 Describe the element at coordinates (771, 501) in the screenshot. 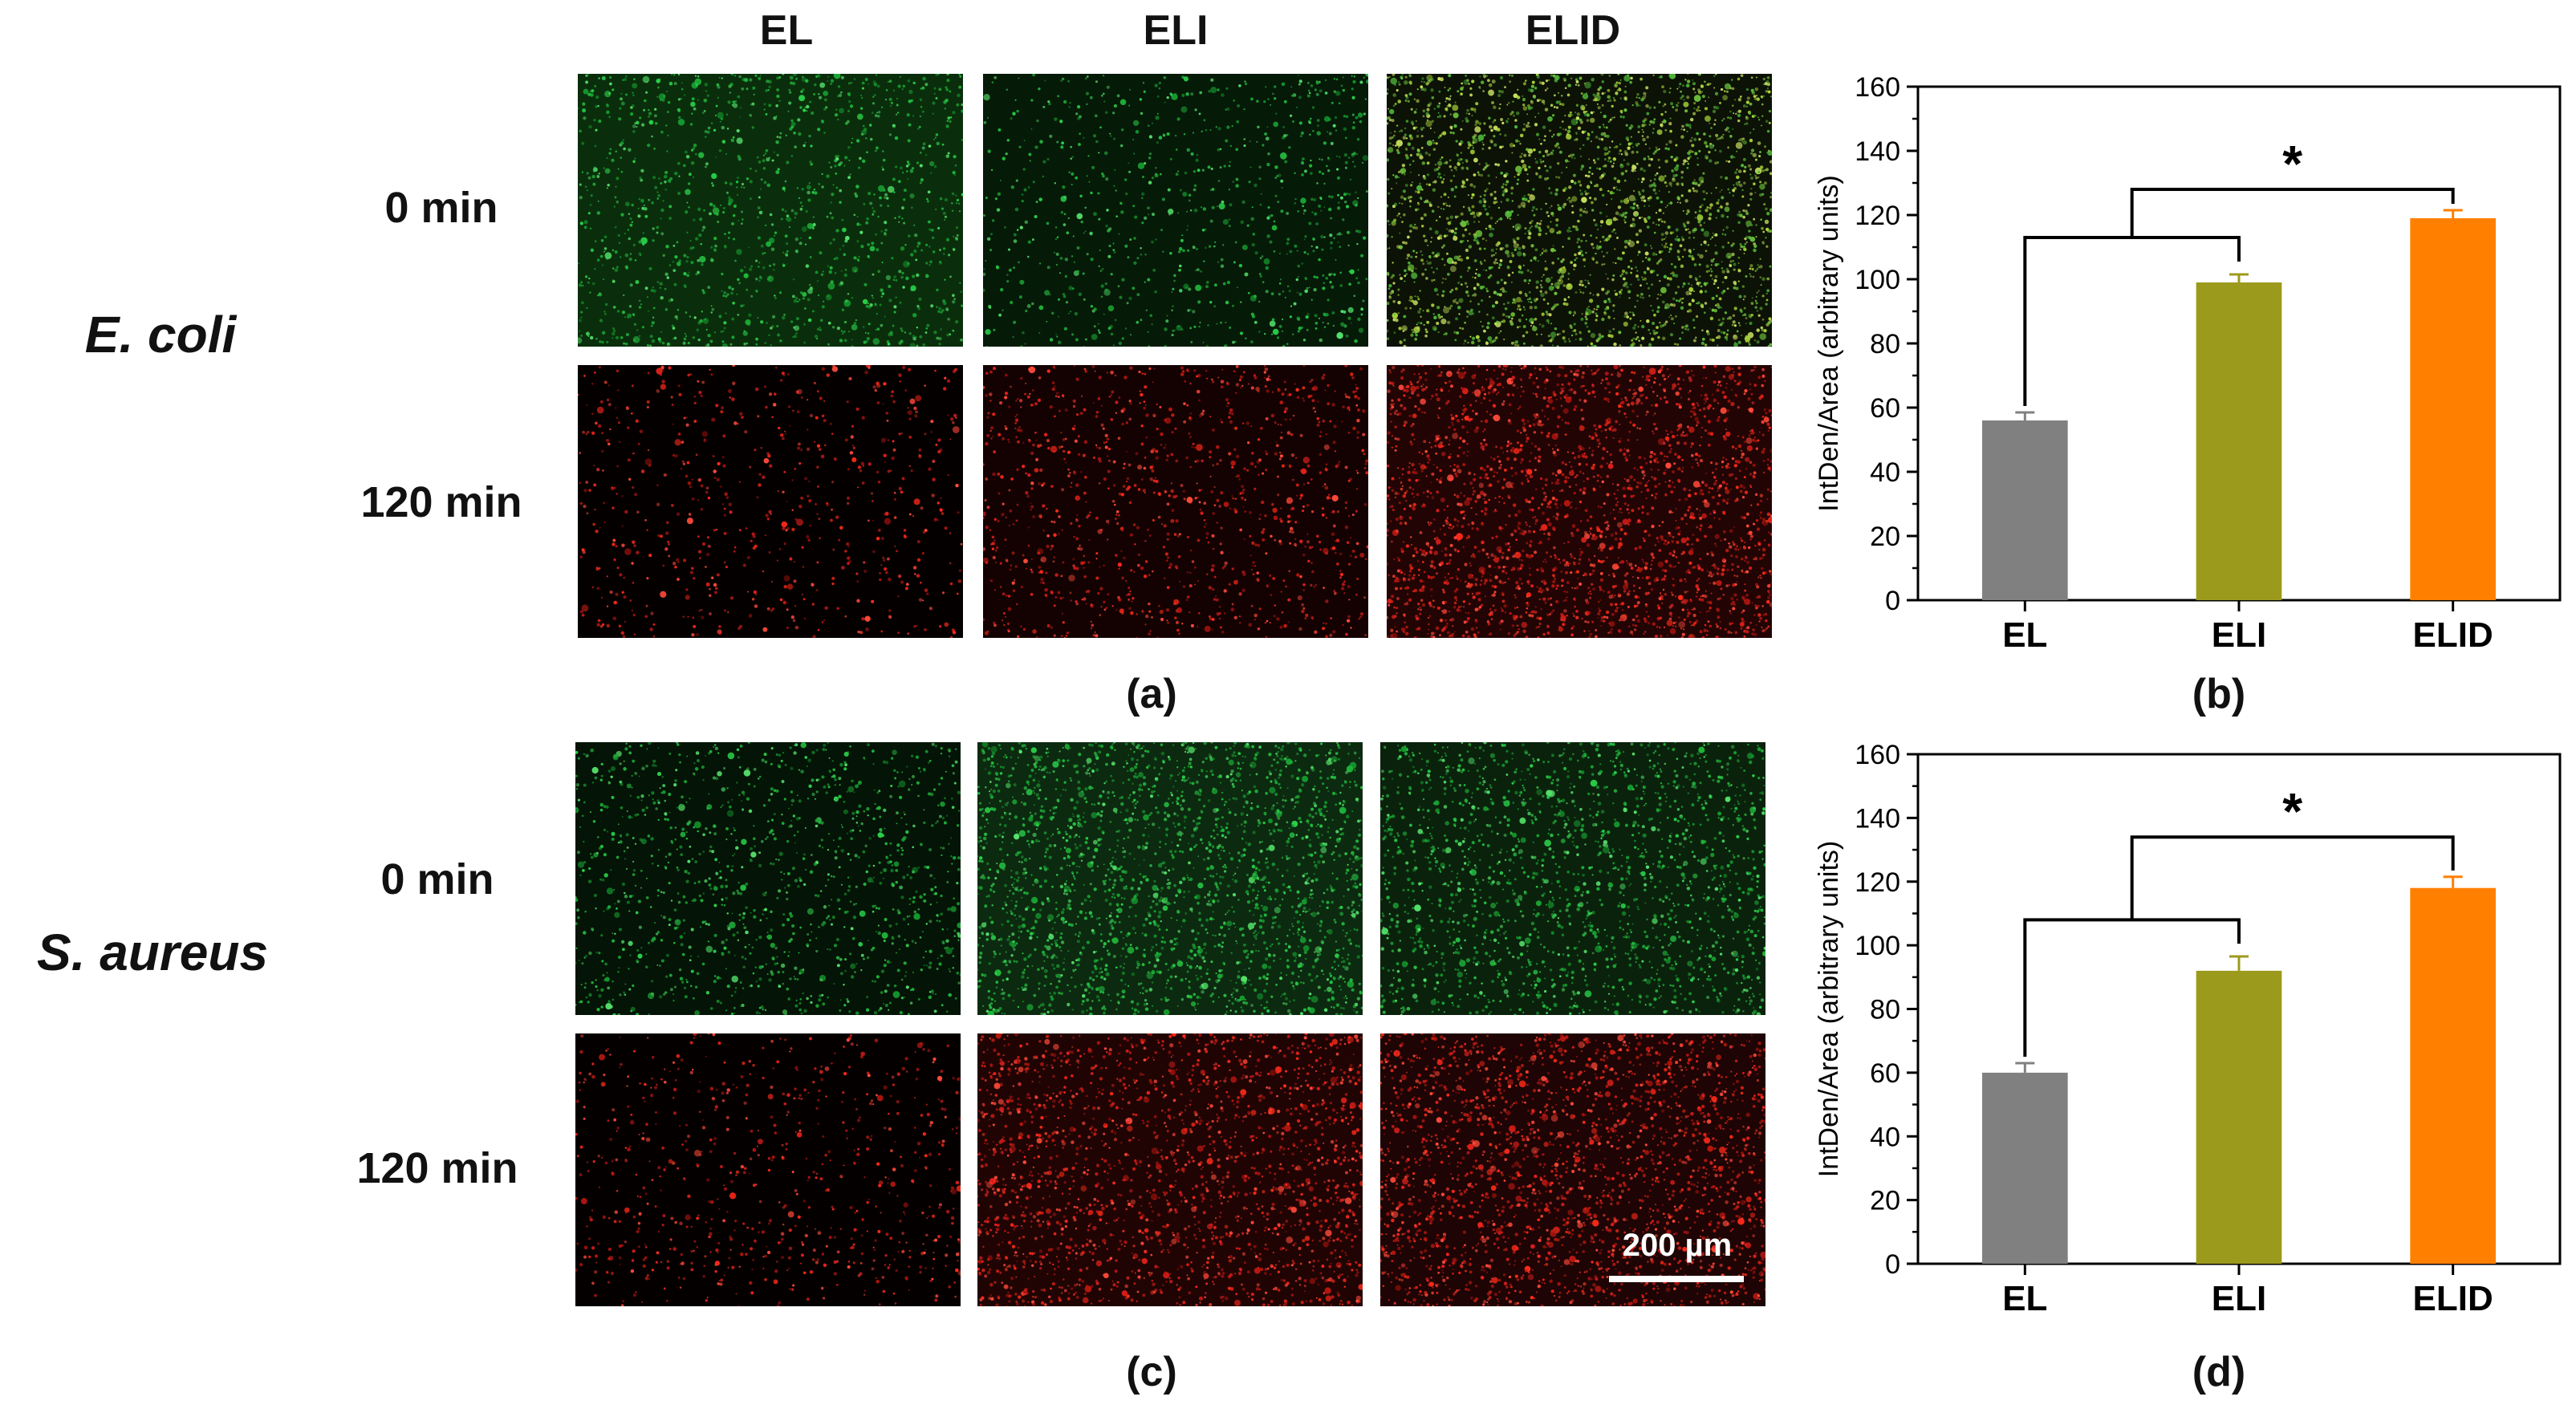

I see `micrograph-ecoli-el-120min` at that location.